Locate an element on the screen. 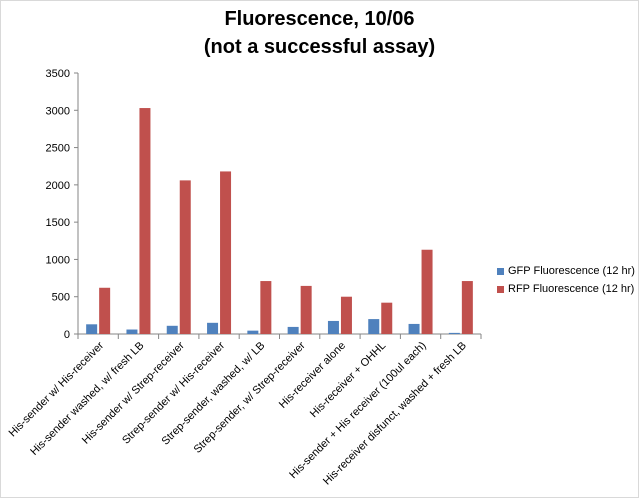 The width and height of the screenshot is (639, 498). chart-subtitle: (not a successful assay) is located at coordinates (319, 47).